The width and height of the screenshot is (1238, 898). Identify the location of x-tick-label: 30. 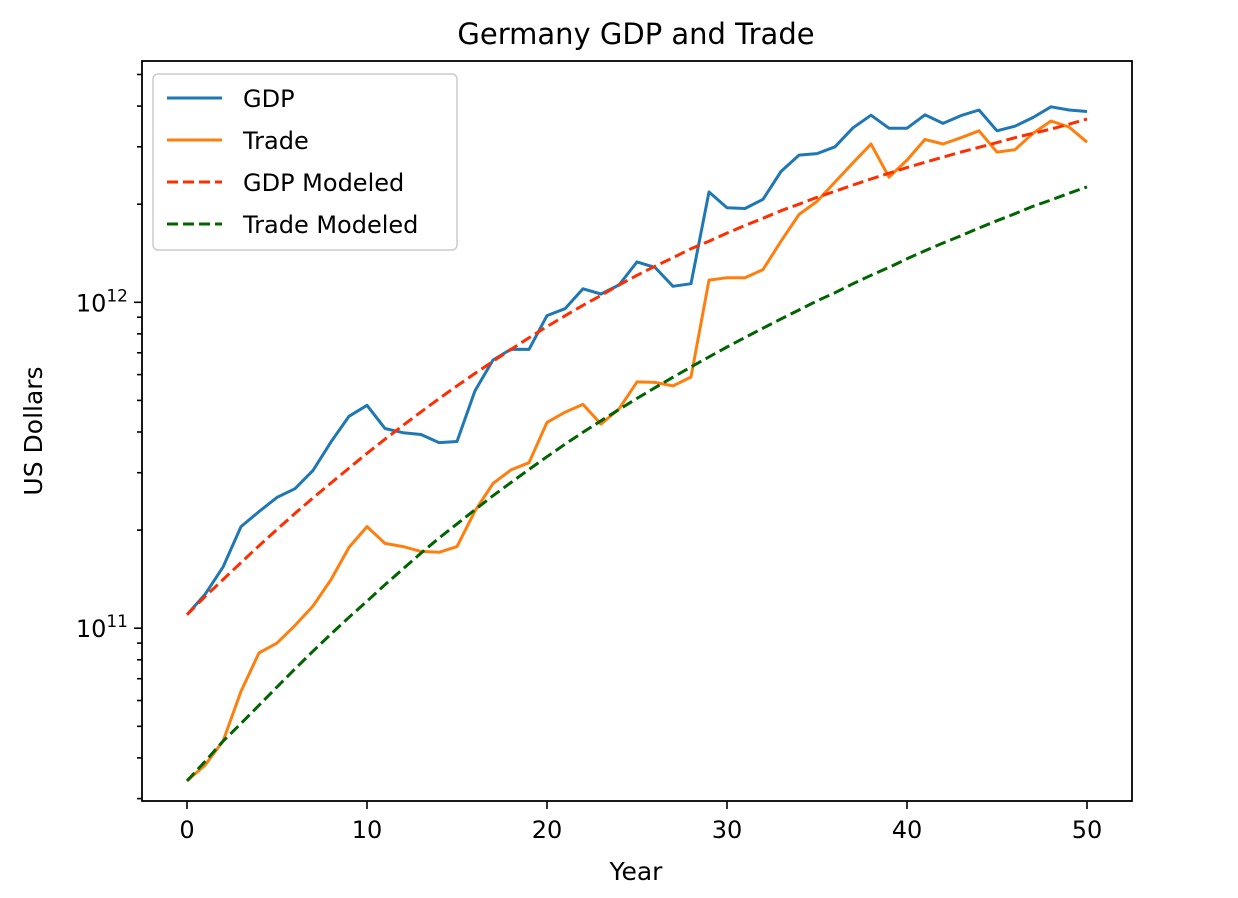
(727, 830).